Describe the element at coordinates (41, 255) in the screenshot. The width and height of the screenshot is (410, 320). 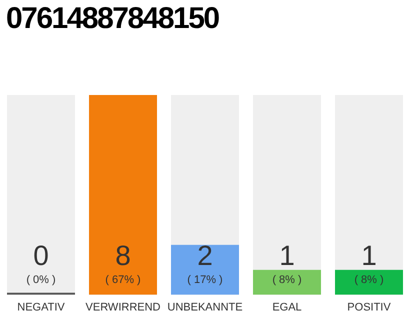
I see `data-label: 0` at that location.